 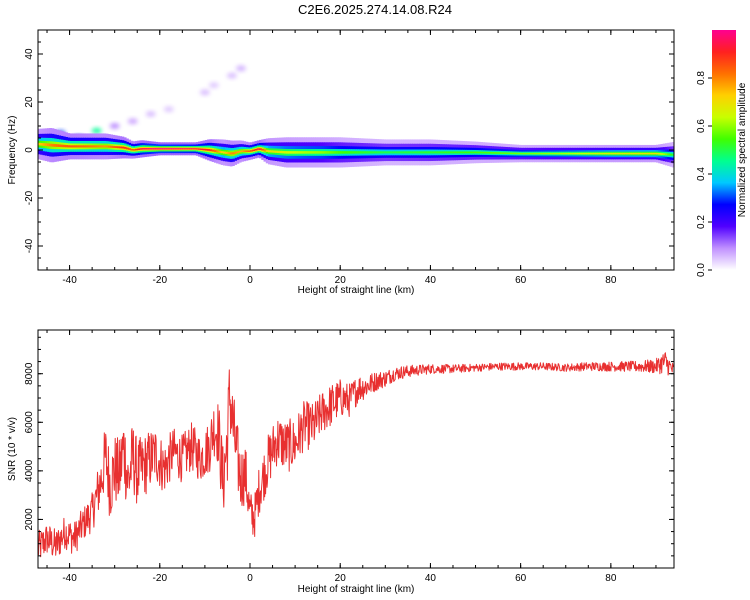 What do you see at coordinates (29, 197) in the screenshot?
I see `spectrogram-y-tick-label: -20` at bounding box center [29, 197].